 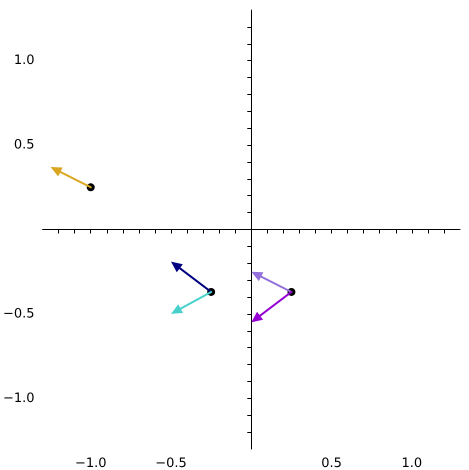 What do you see at coordinates (90, 463) in the screenshot?
I see `x-tick-label: −1.0` at bounding box center [90, 463].